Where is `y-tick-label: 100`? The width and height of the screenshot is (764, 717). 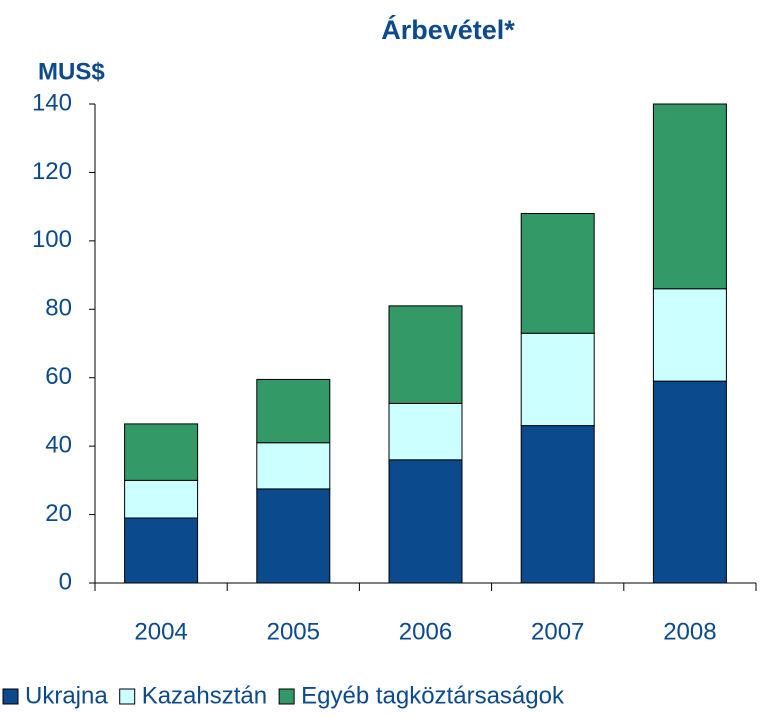 y-tick-label: 100 is located at coordinates (52, 239).